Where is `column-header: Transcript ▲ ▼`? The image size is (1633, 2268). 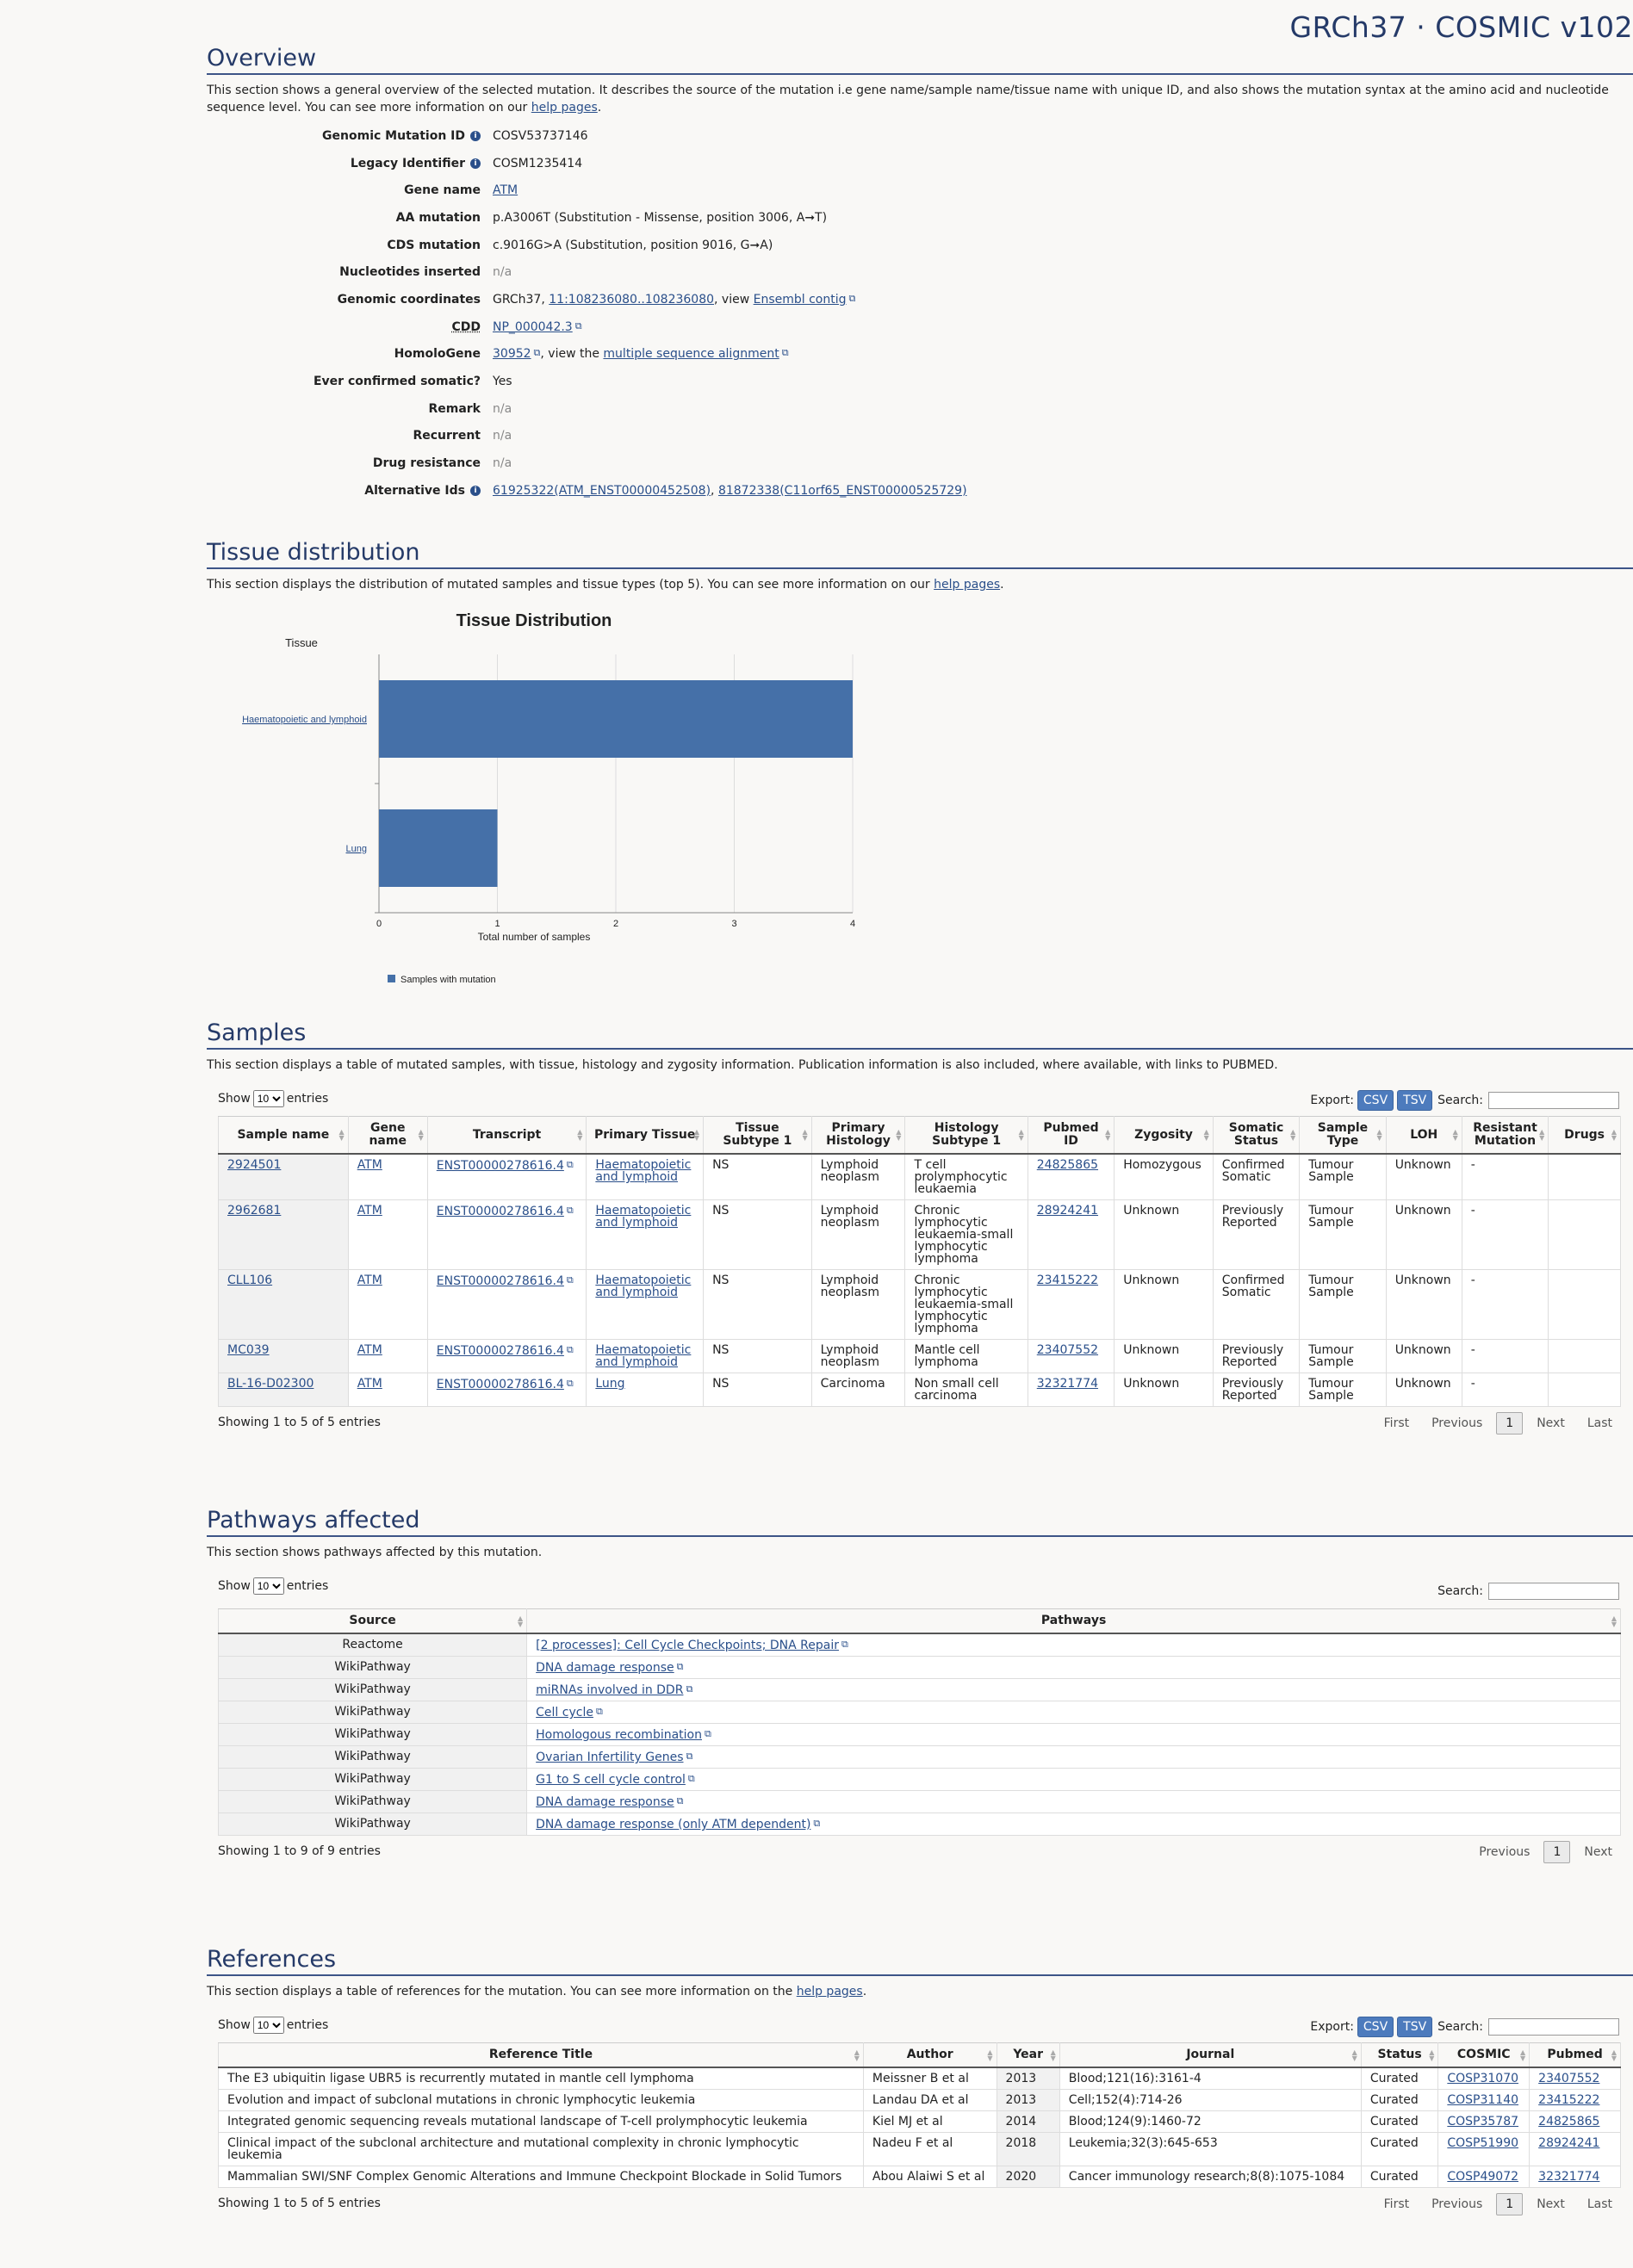 column-header: Transcript ▲ ▼ is located at coordinates (507, 1136).